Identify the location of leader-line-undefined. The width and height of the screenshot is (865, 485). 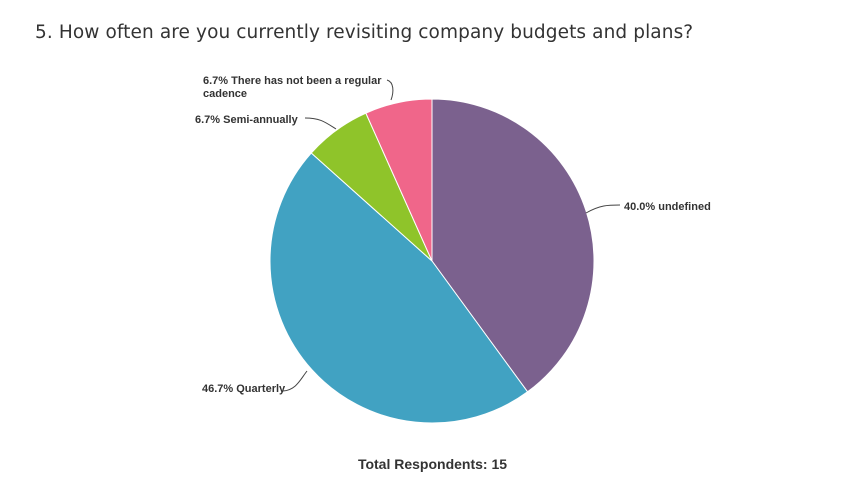
(603, 209).